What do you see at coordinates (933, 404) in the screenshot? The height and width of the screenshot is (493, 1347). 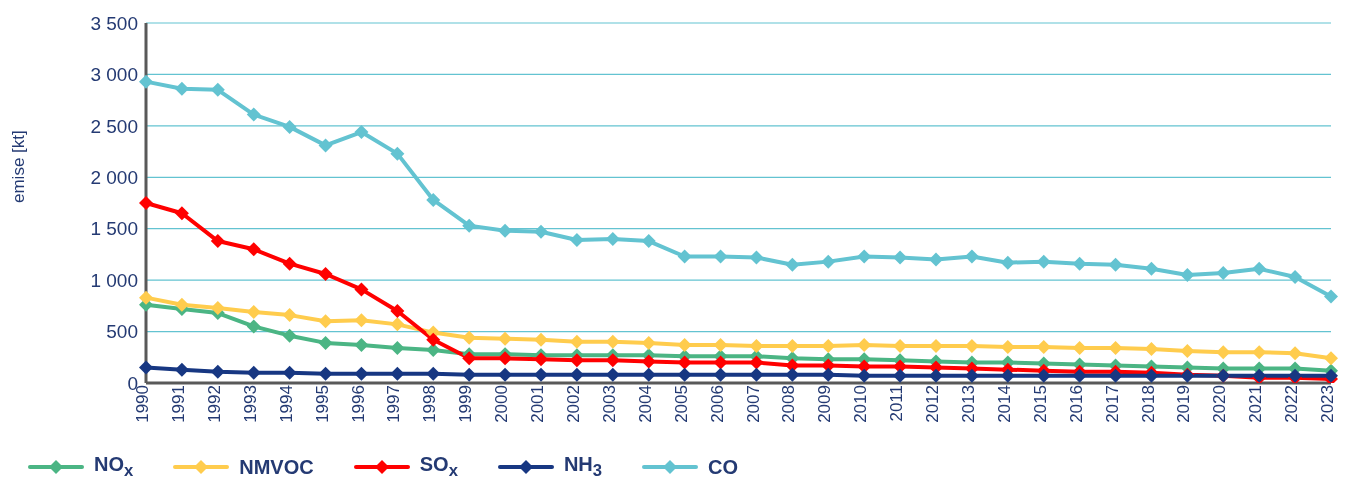 I see `x-tick-label: 2012` at bounding box center [933, 404].